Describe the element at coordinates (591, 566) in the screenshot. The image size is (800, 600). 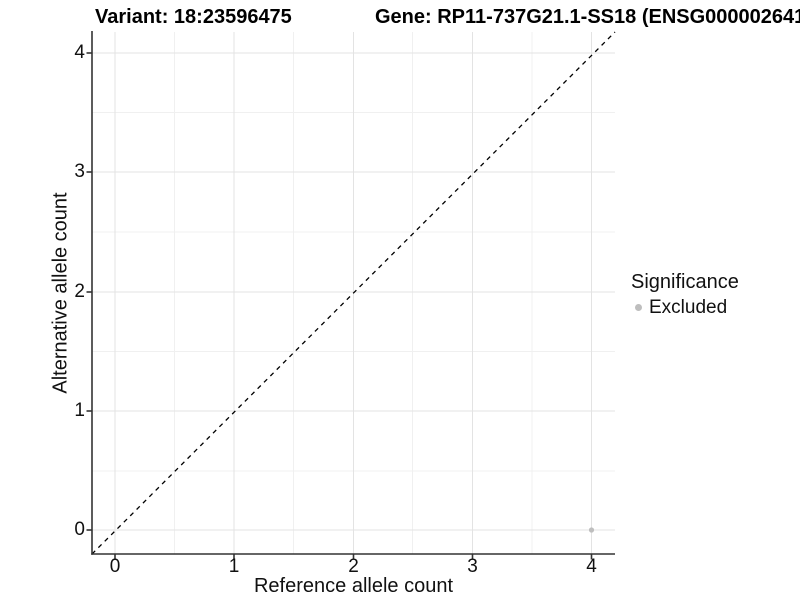
I see `x-tick-label-4: 4` at that location.